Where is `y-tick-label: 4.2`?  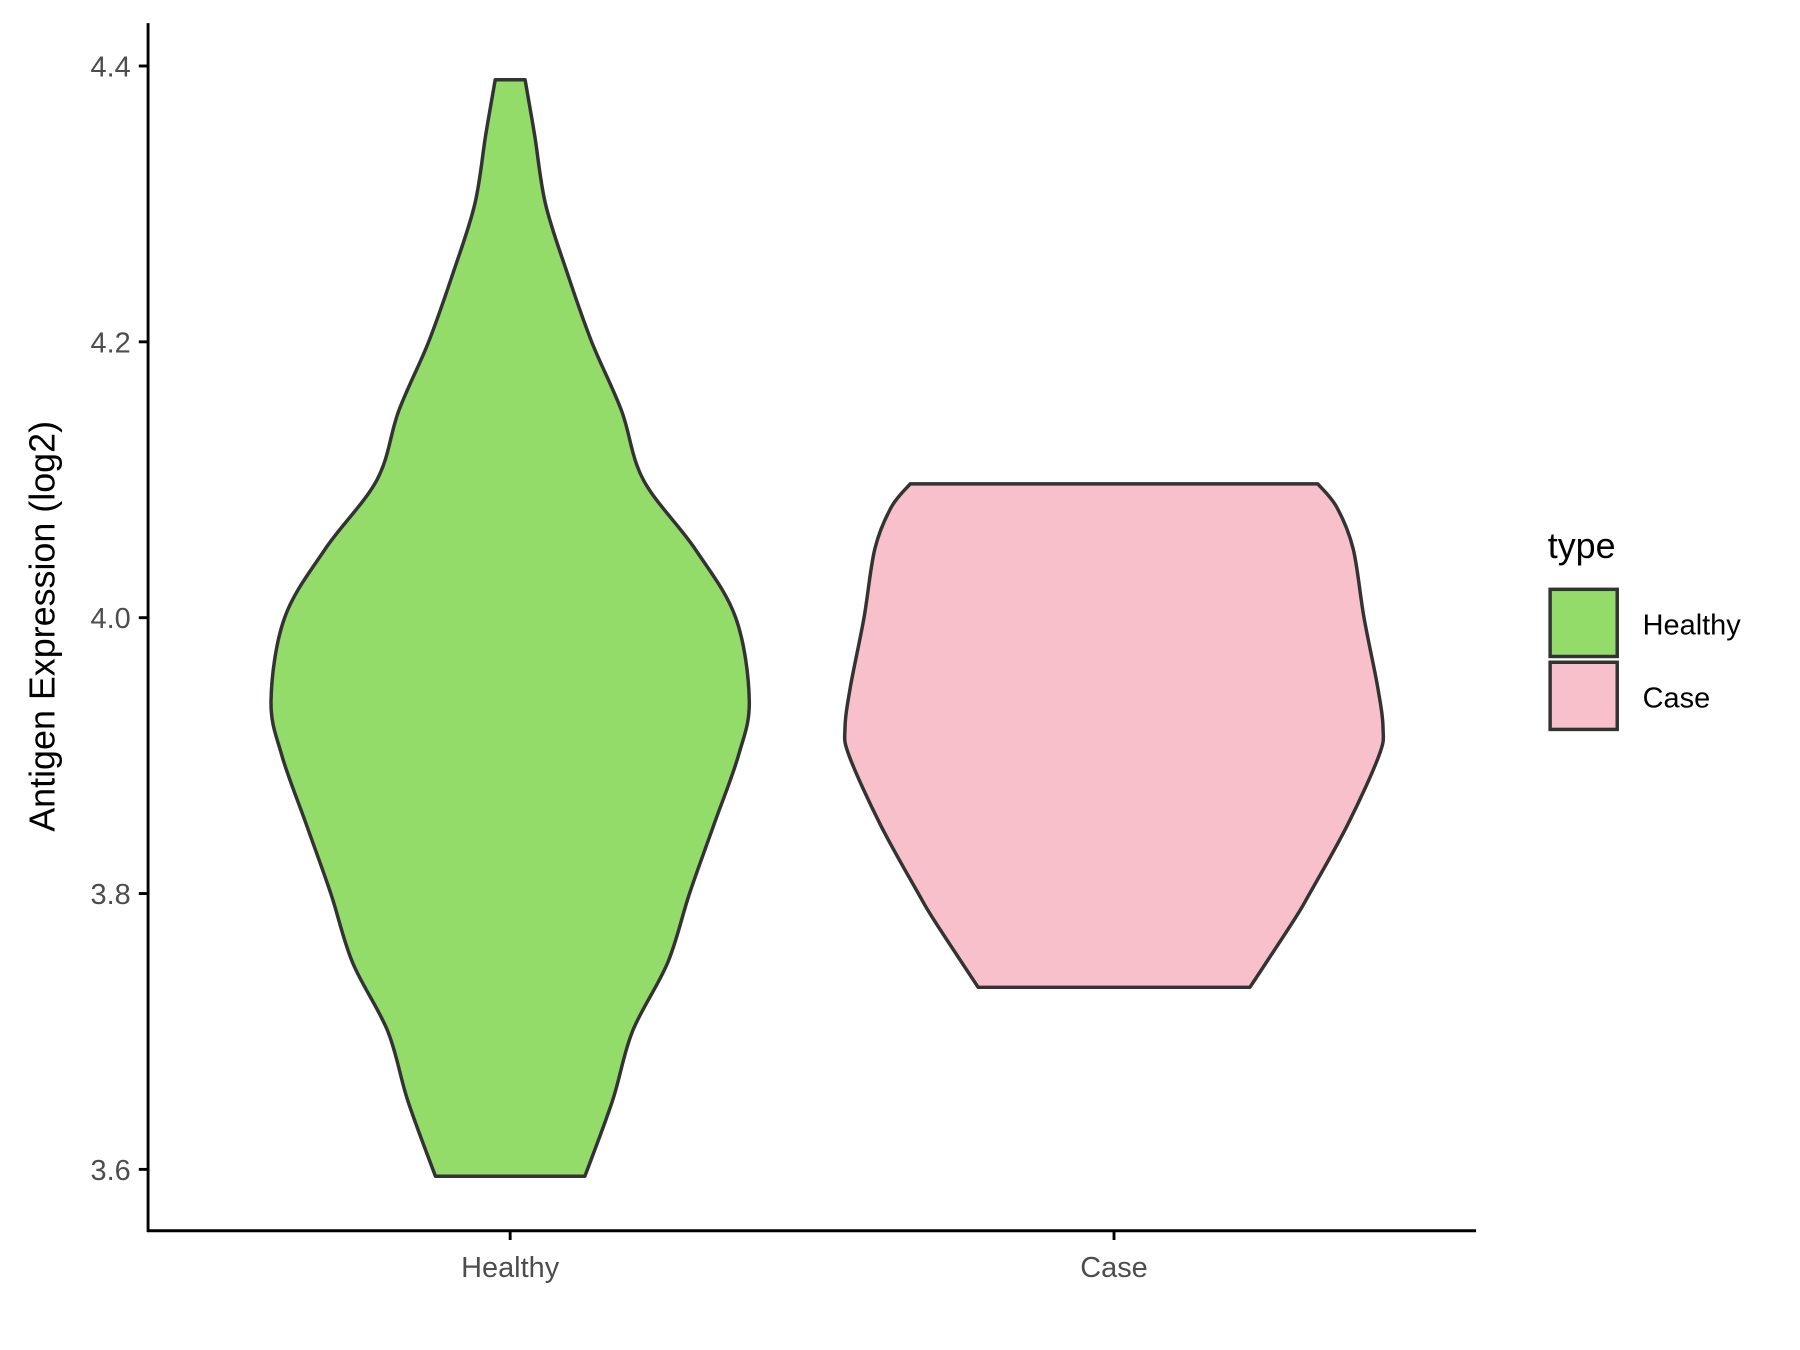 y-tick-label: 4.2 is located at coordinates (111, 343).